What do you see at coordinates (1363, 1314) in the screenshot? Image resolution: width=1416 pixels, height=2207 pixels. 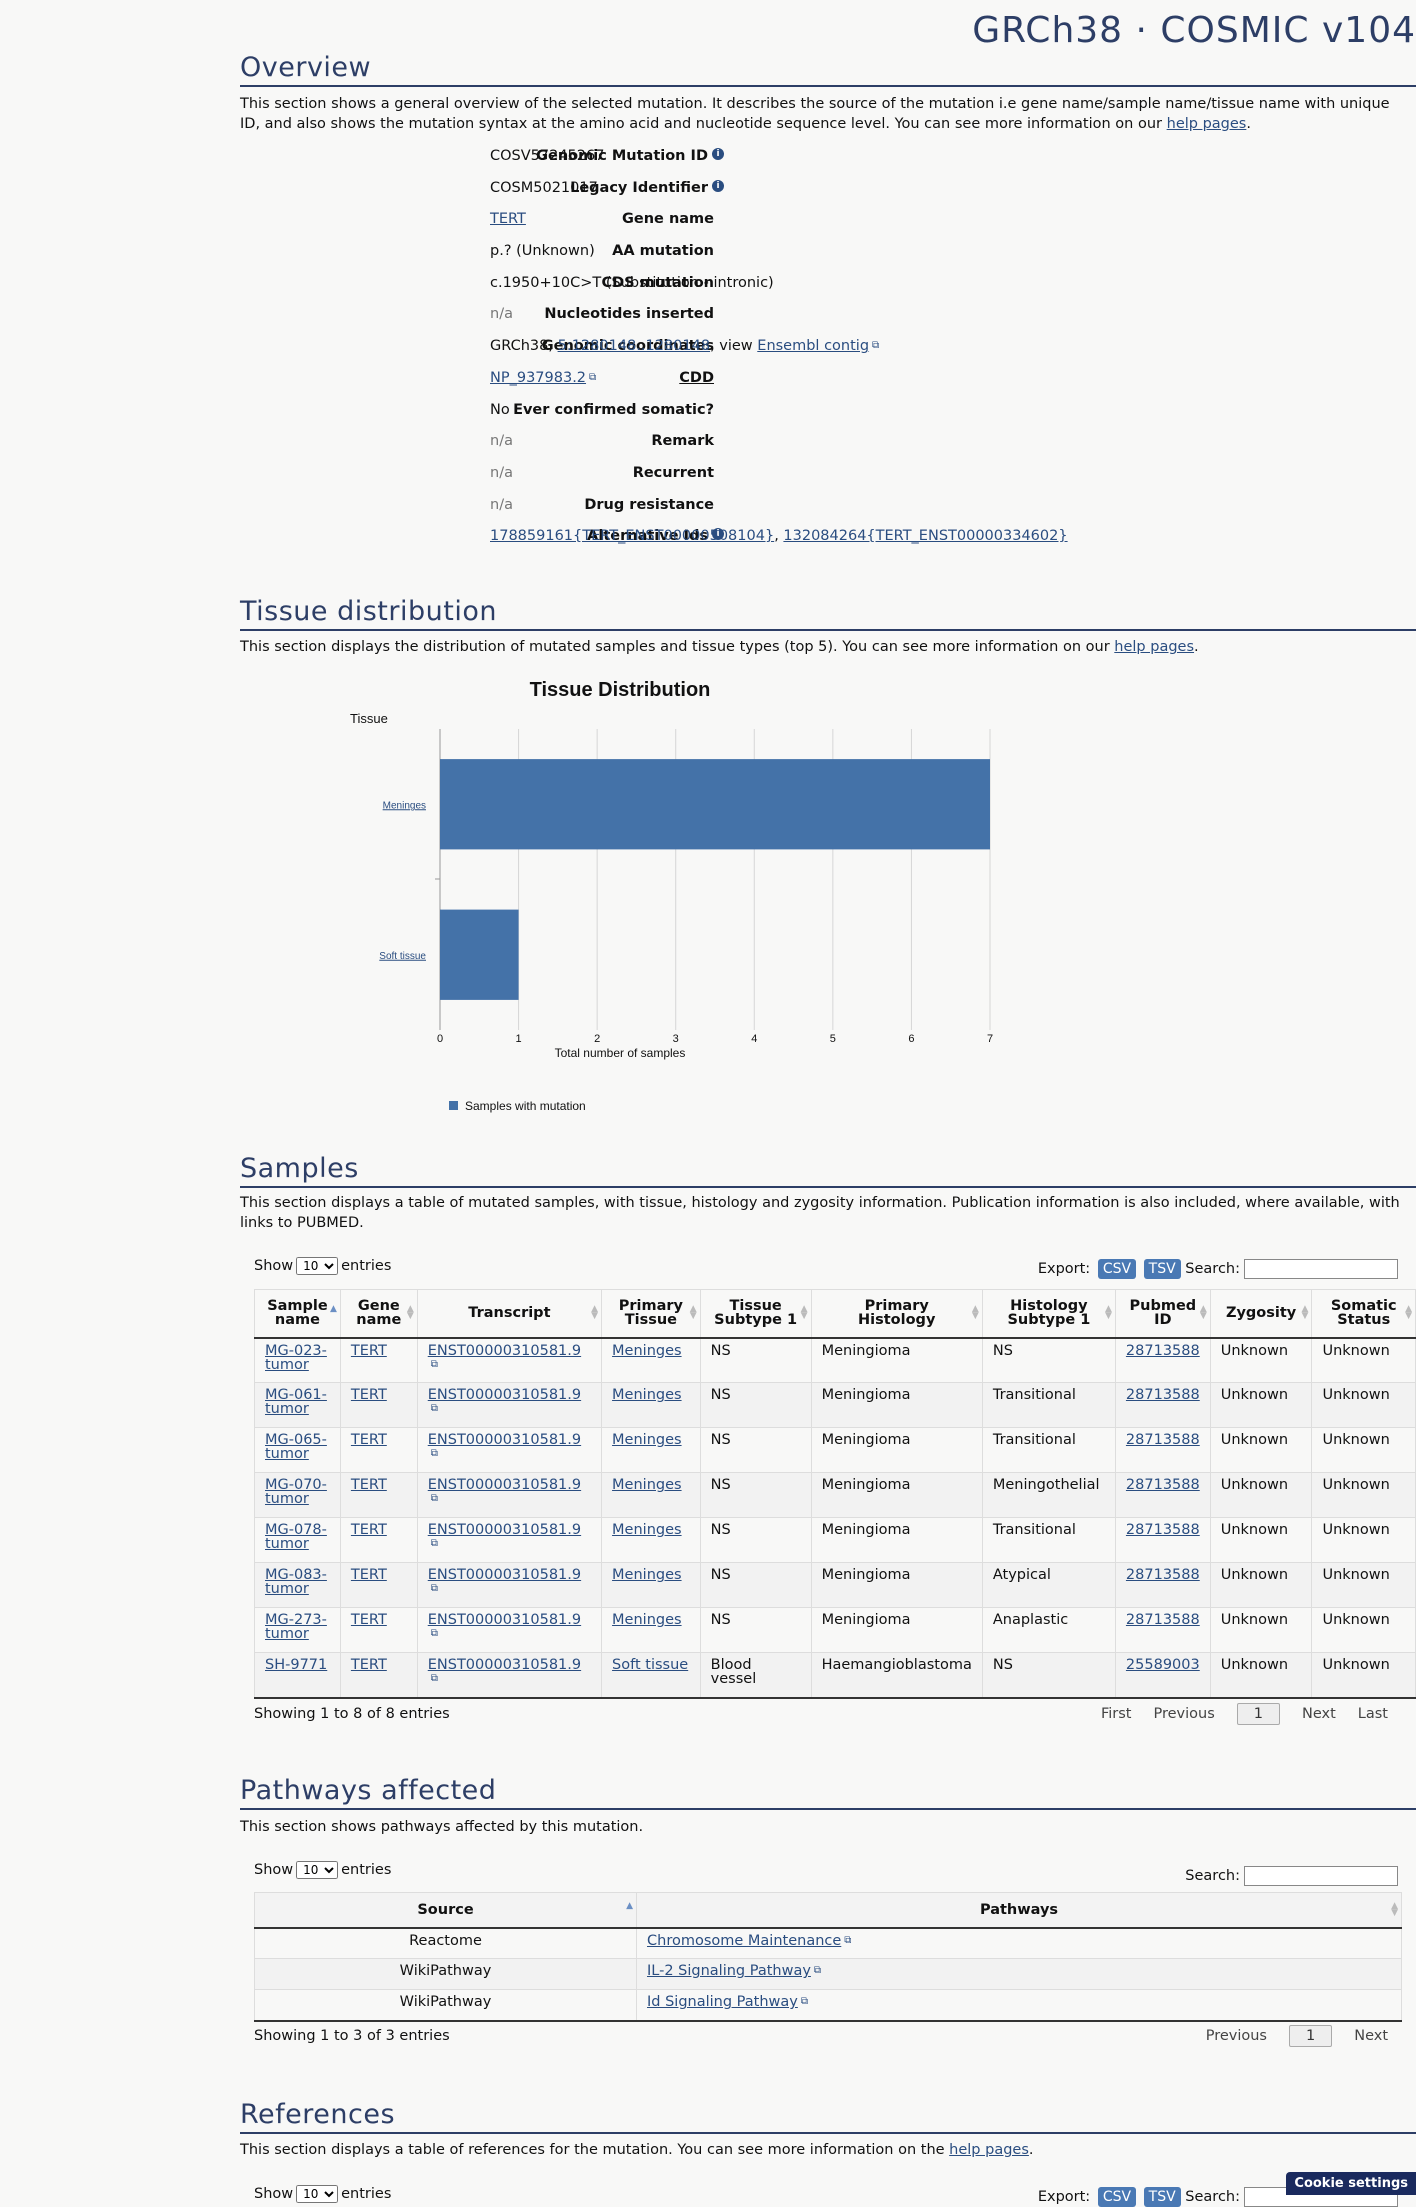 I see `column-header: Somatic Status ▲ ▼` at bounding box center [1363, 1314].